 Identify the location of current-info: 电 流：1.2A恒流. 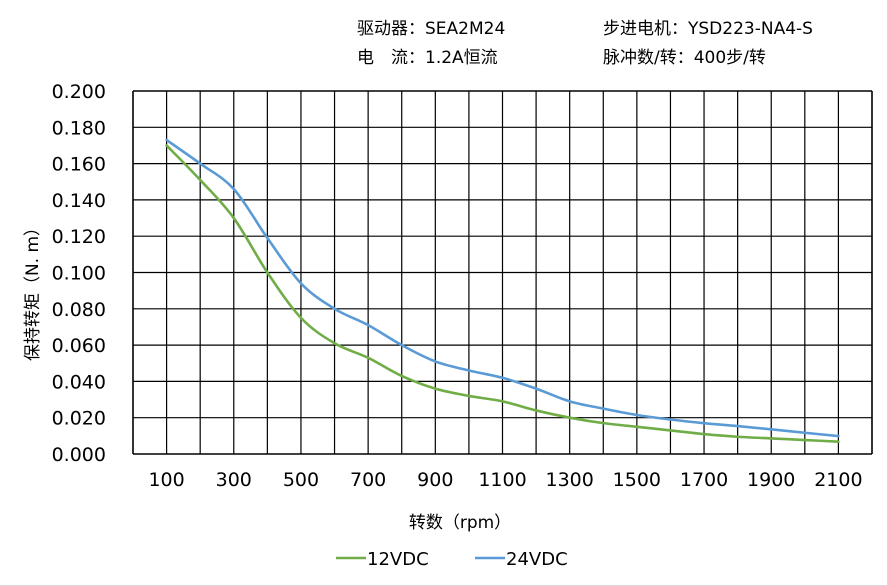
(427, 58).